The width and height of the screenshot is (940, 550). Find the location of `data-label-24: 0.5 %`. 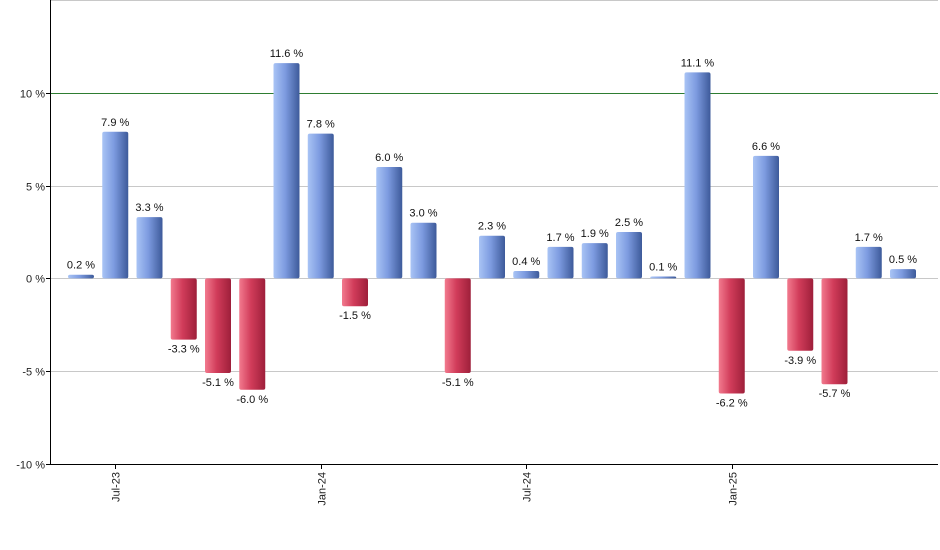

data-label-24: 0.5 % is located at coordinates (903, 260).